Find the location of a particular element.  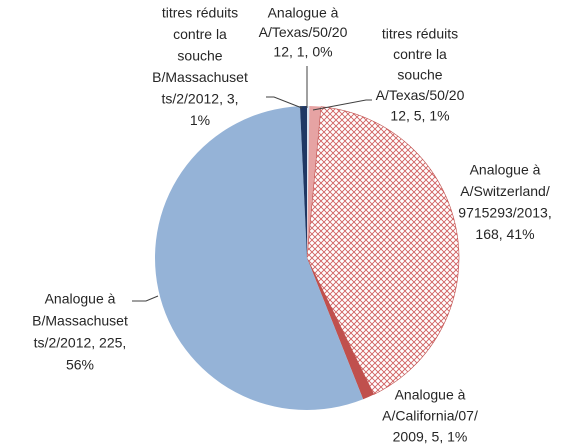

data-label: 12, 5, 1% is located at coordinates (419, 116).